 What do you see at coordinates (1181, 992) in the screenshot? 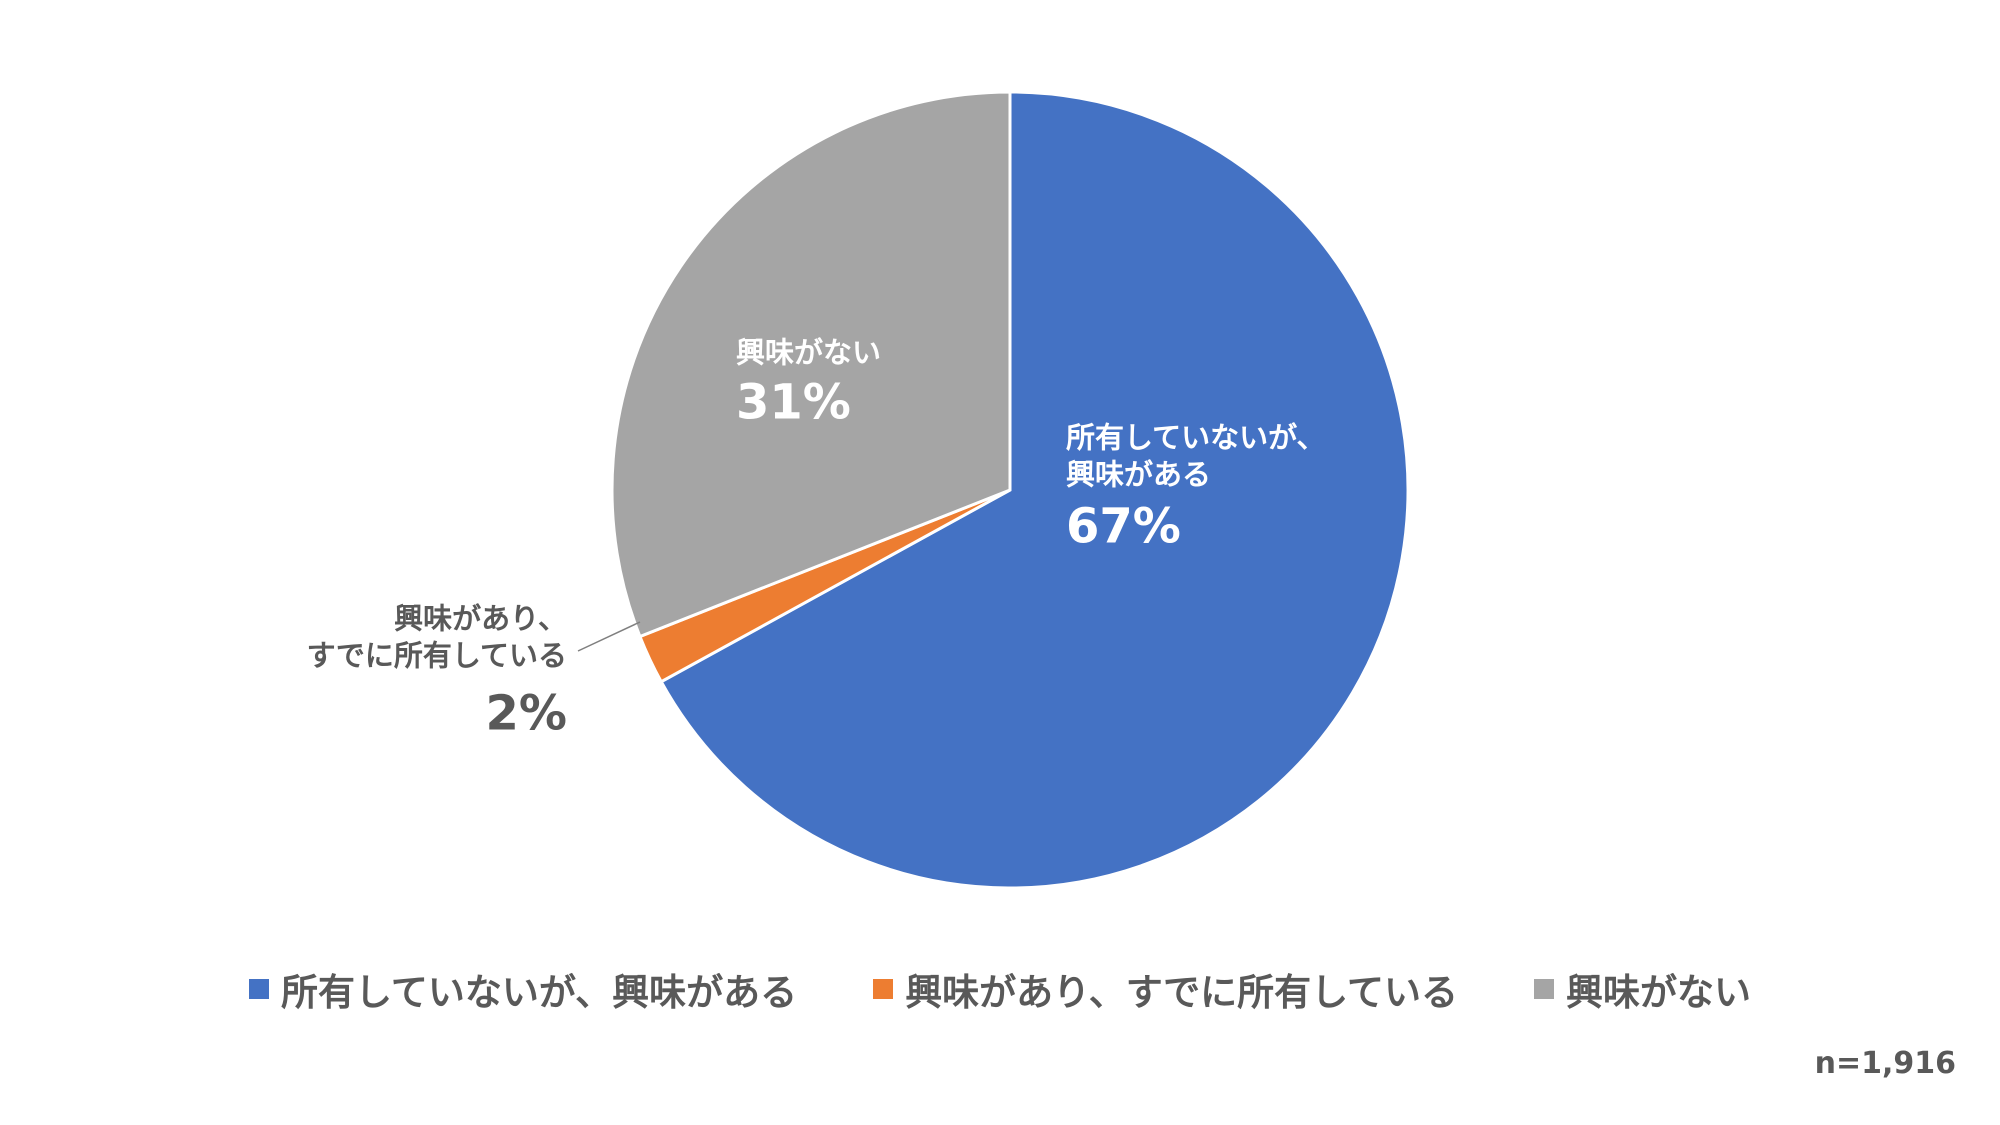
I see `legend-label: 興味があり、すでに所有している` at bounding box center [1181, 992].